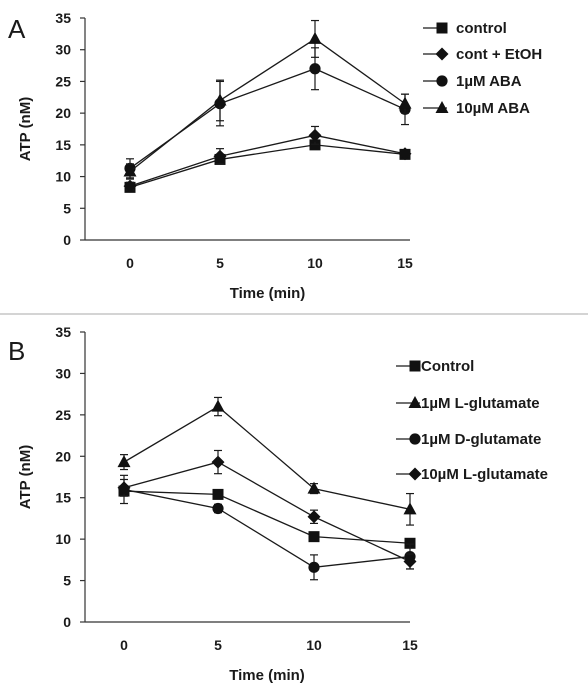 This screenshot has width=588, height=700. What do you see at coordinates (493, 108) in the screenshot?
I see `legend-label: 10µM ABA` at bounding box center [493, 108].